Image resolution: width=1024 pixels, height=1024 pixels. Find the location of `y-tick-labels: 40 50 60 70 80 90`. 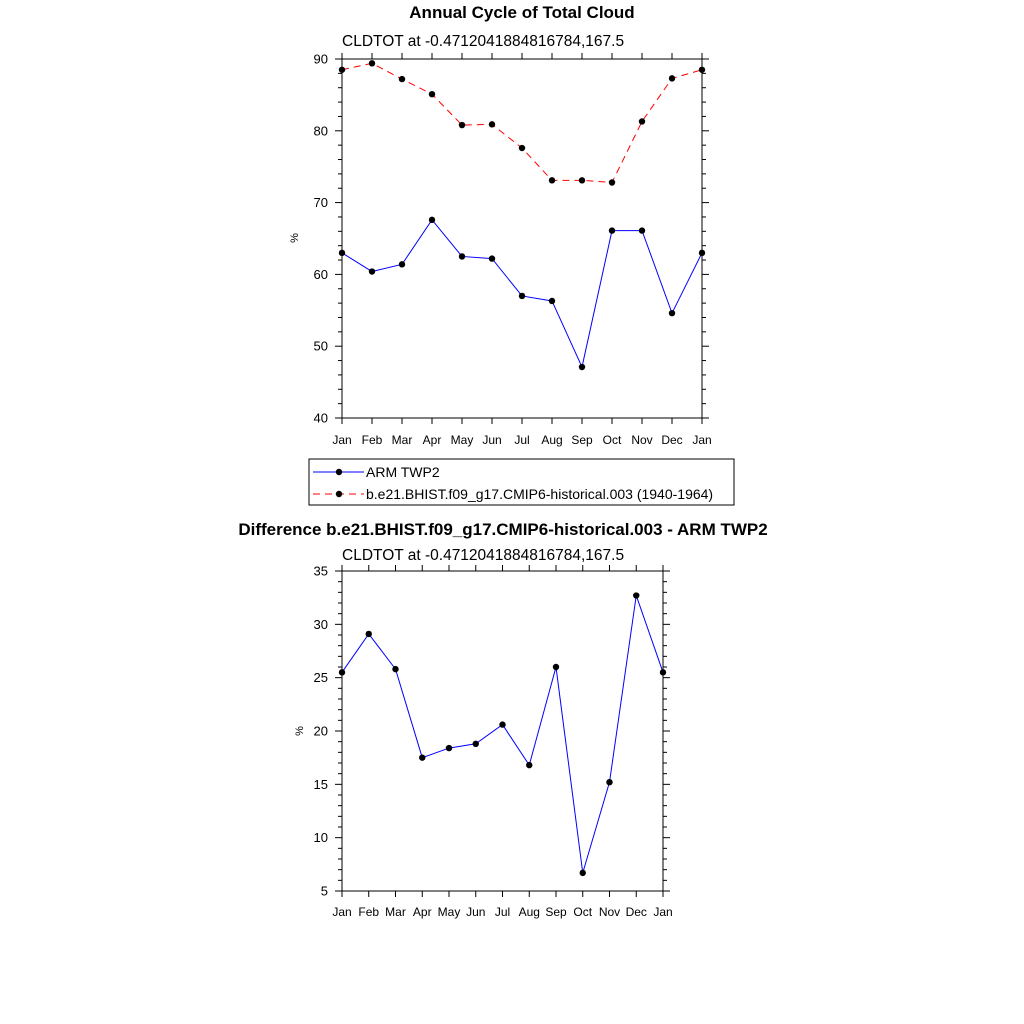

y-tick-labels: 40 50 60 70 80 90 is located at coordinates (321, 239).